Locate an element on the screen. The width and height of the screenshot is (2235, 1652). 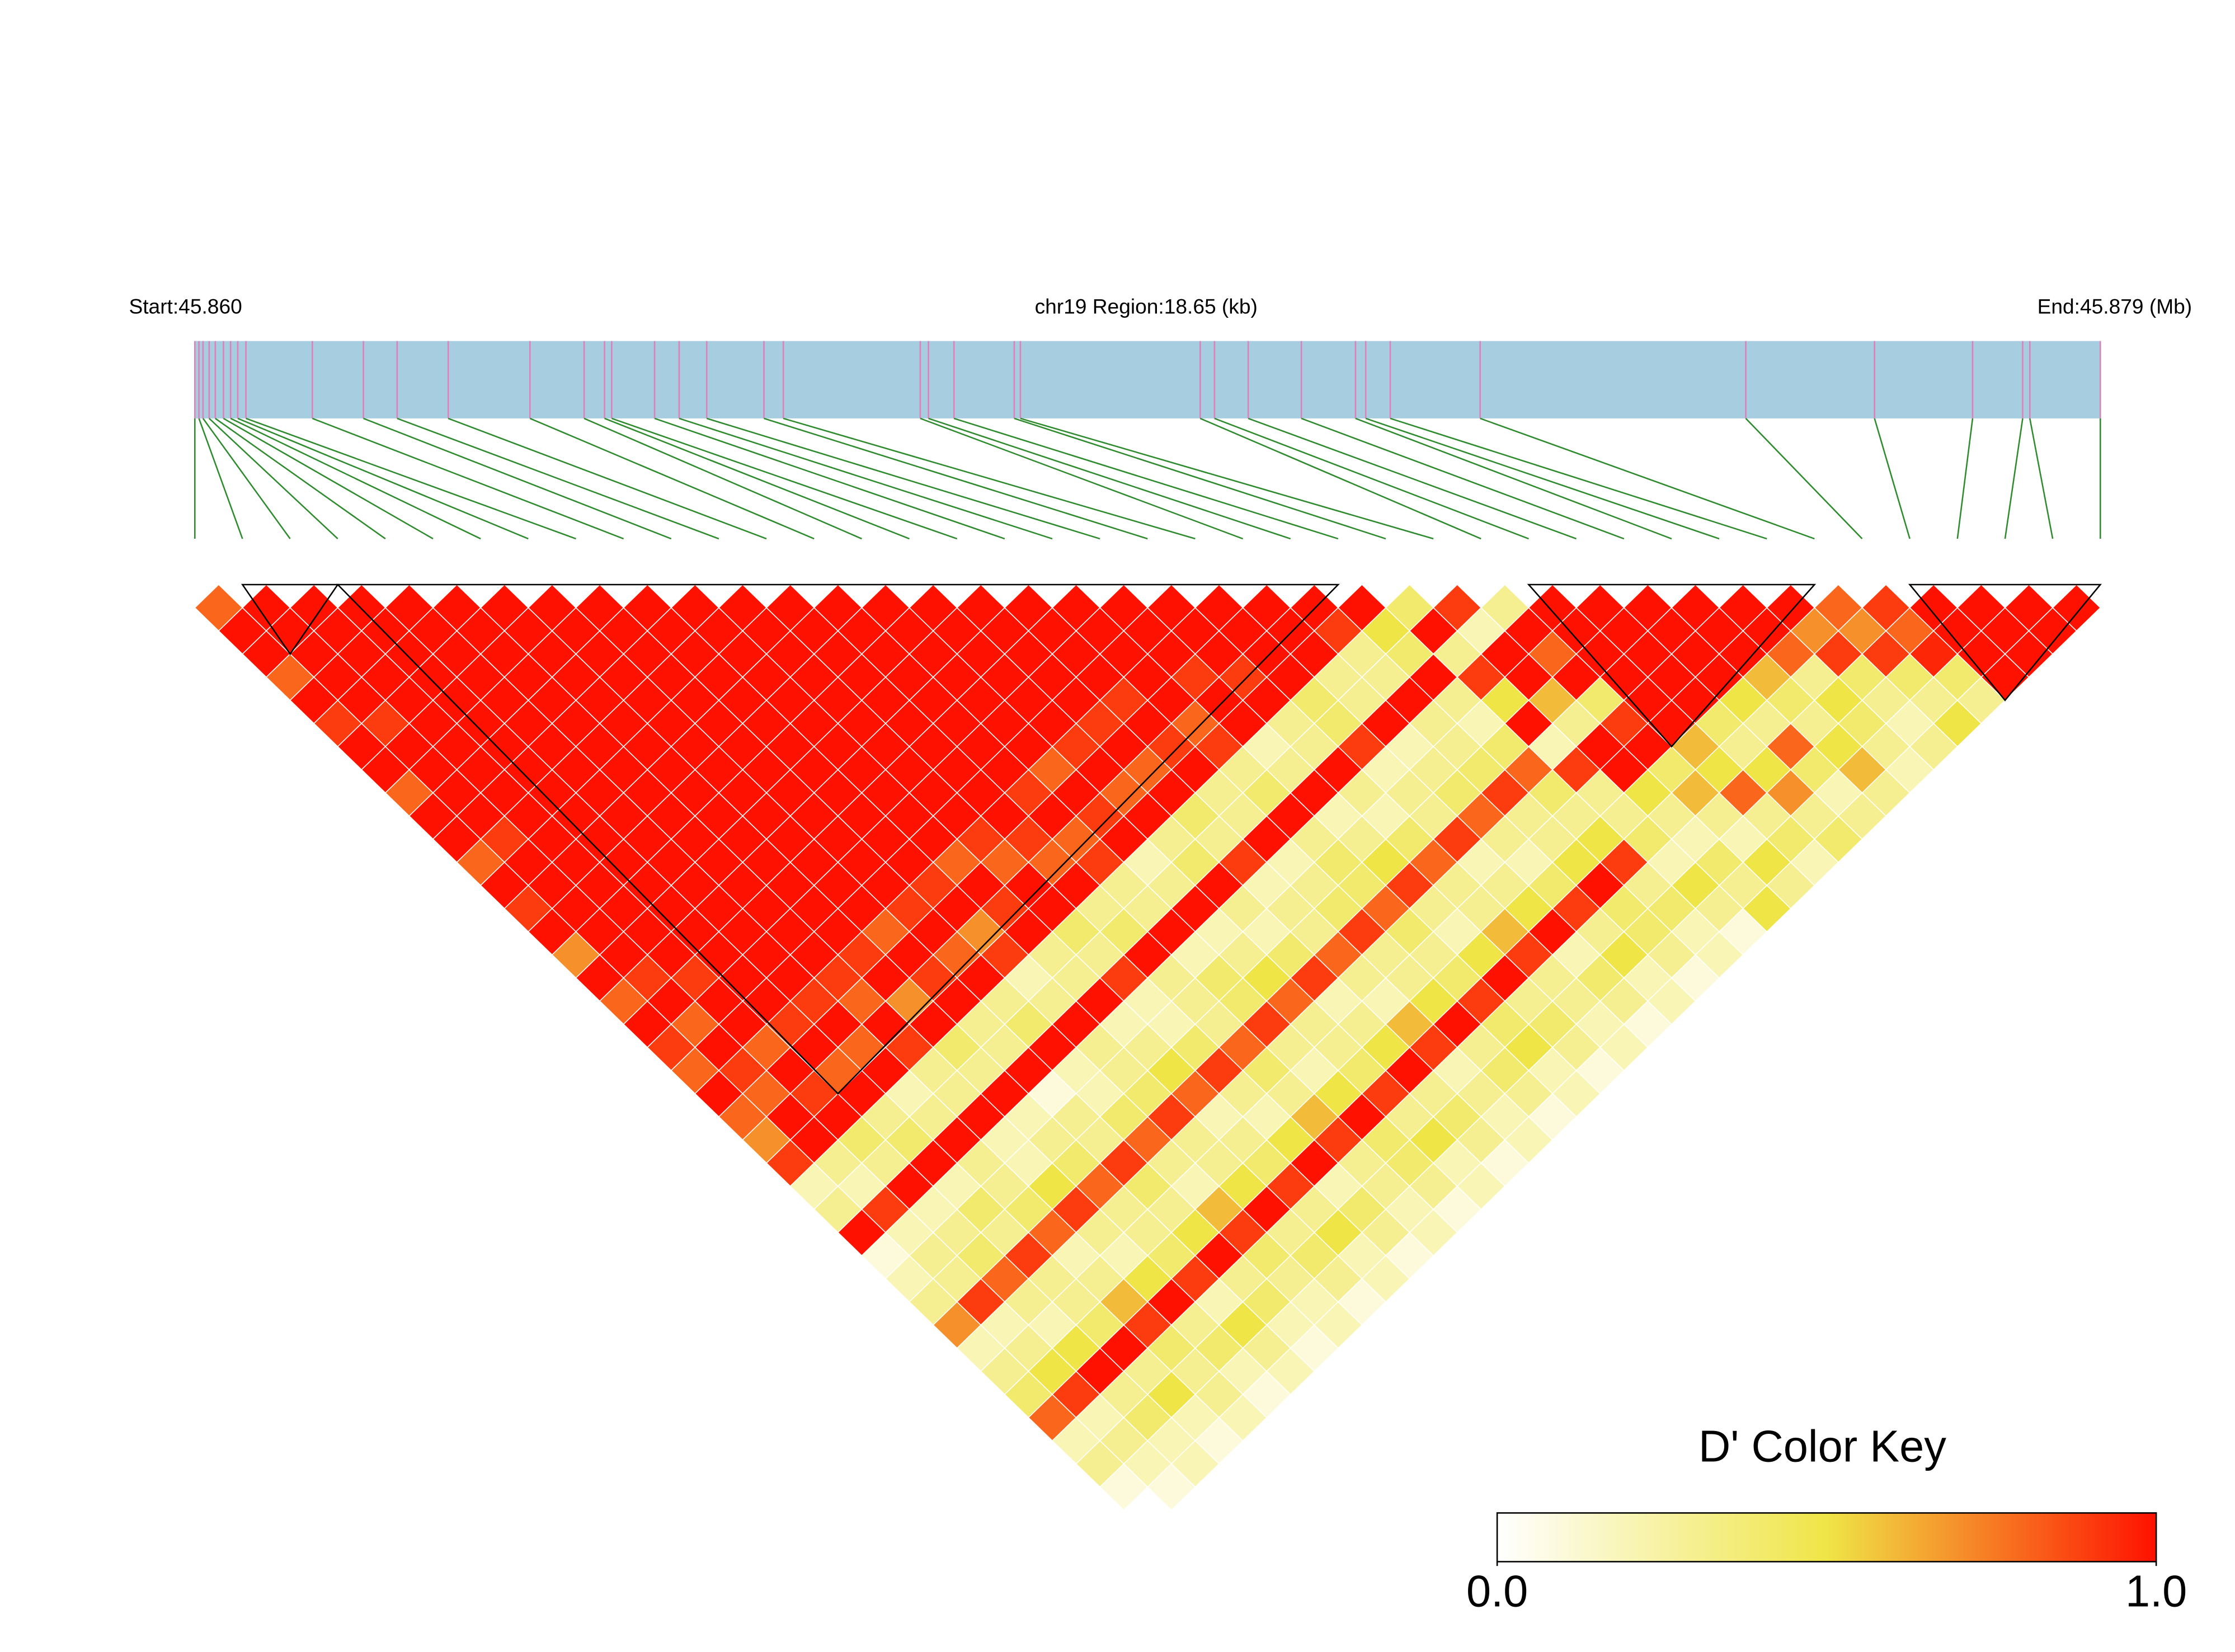
color-key is located at coordinates (1827, 1537).